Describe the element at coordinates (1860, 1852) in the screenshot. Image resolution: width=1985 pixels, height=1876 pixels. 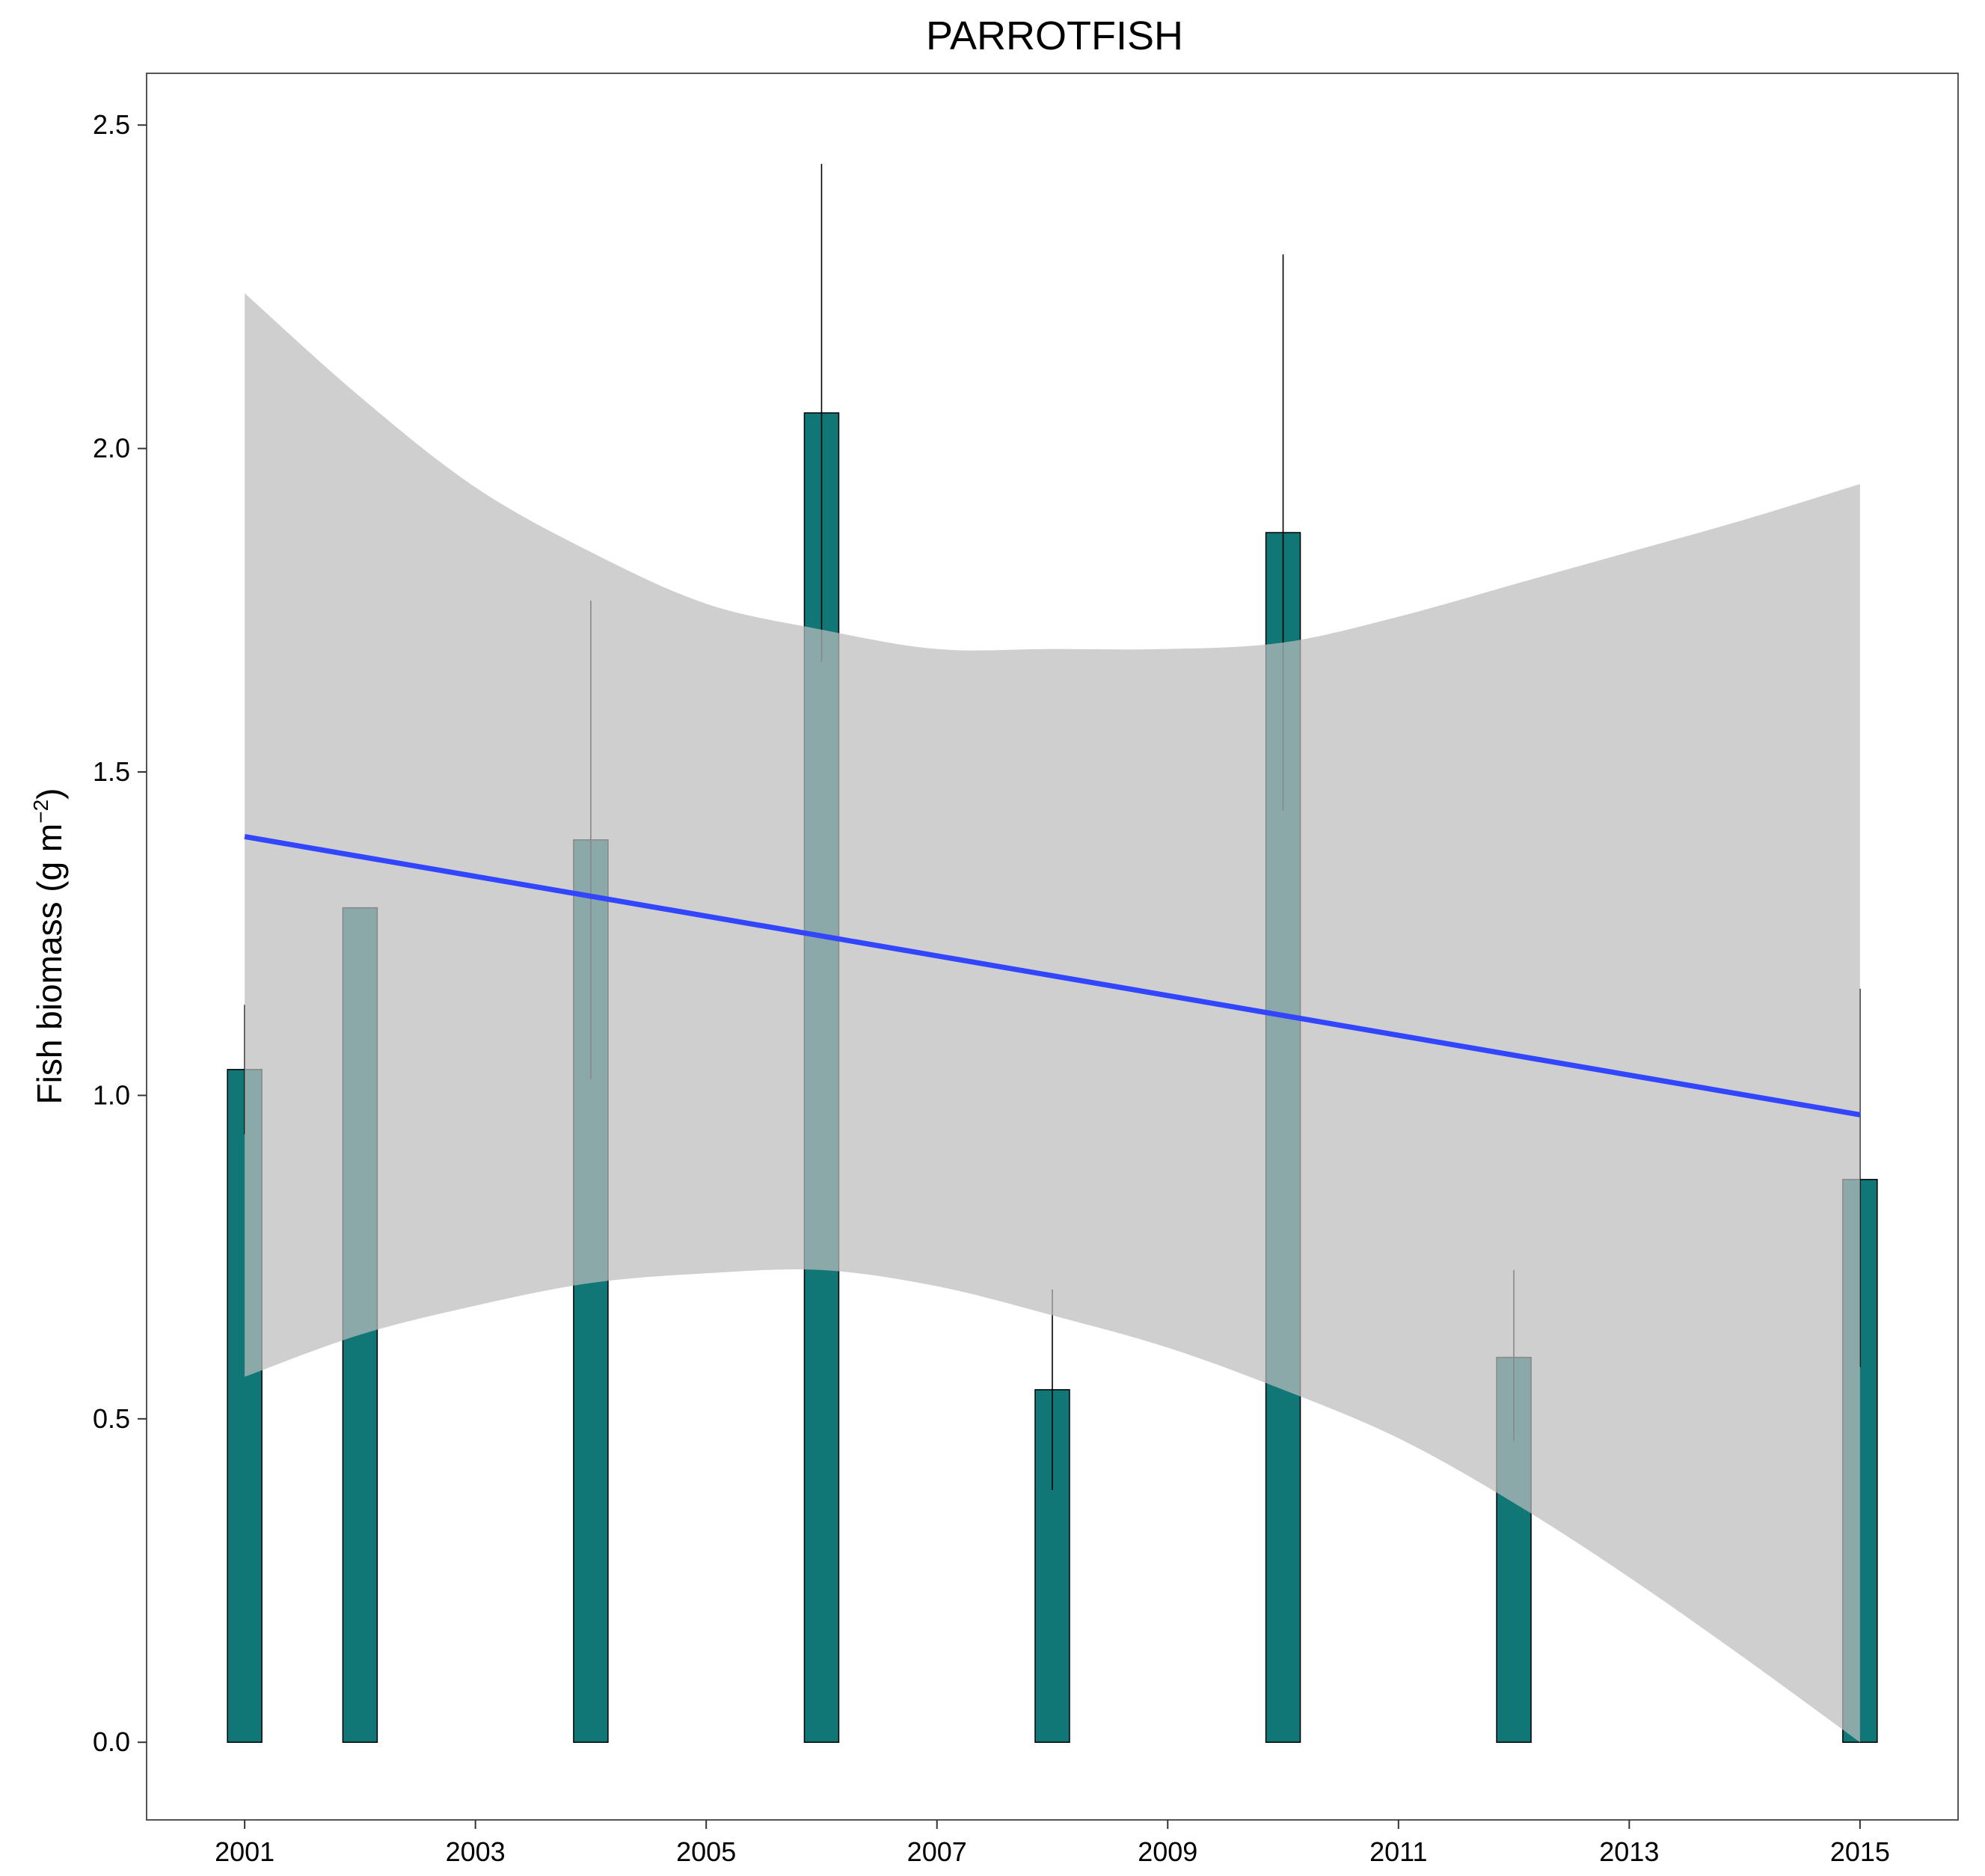
I see `x-tick-label-7: 2015` at that location.